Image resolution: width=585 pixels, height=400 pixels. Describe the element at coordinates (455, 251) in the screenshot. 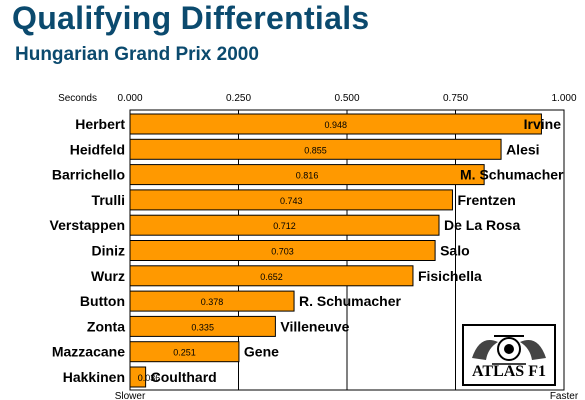

I see `opponent-label: Salo` at that location.